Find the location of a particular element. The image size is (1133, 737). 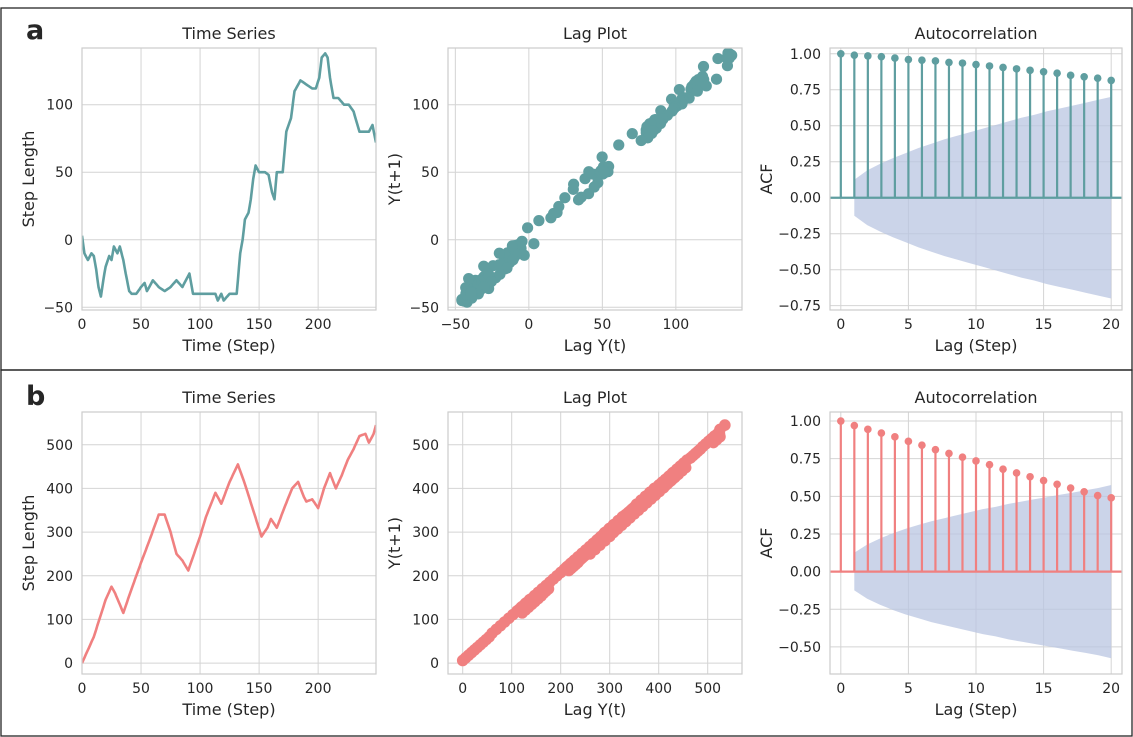

y-tick-label: 0.50 is located at coordinates (805, 127).